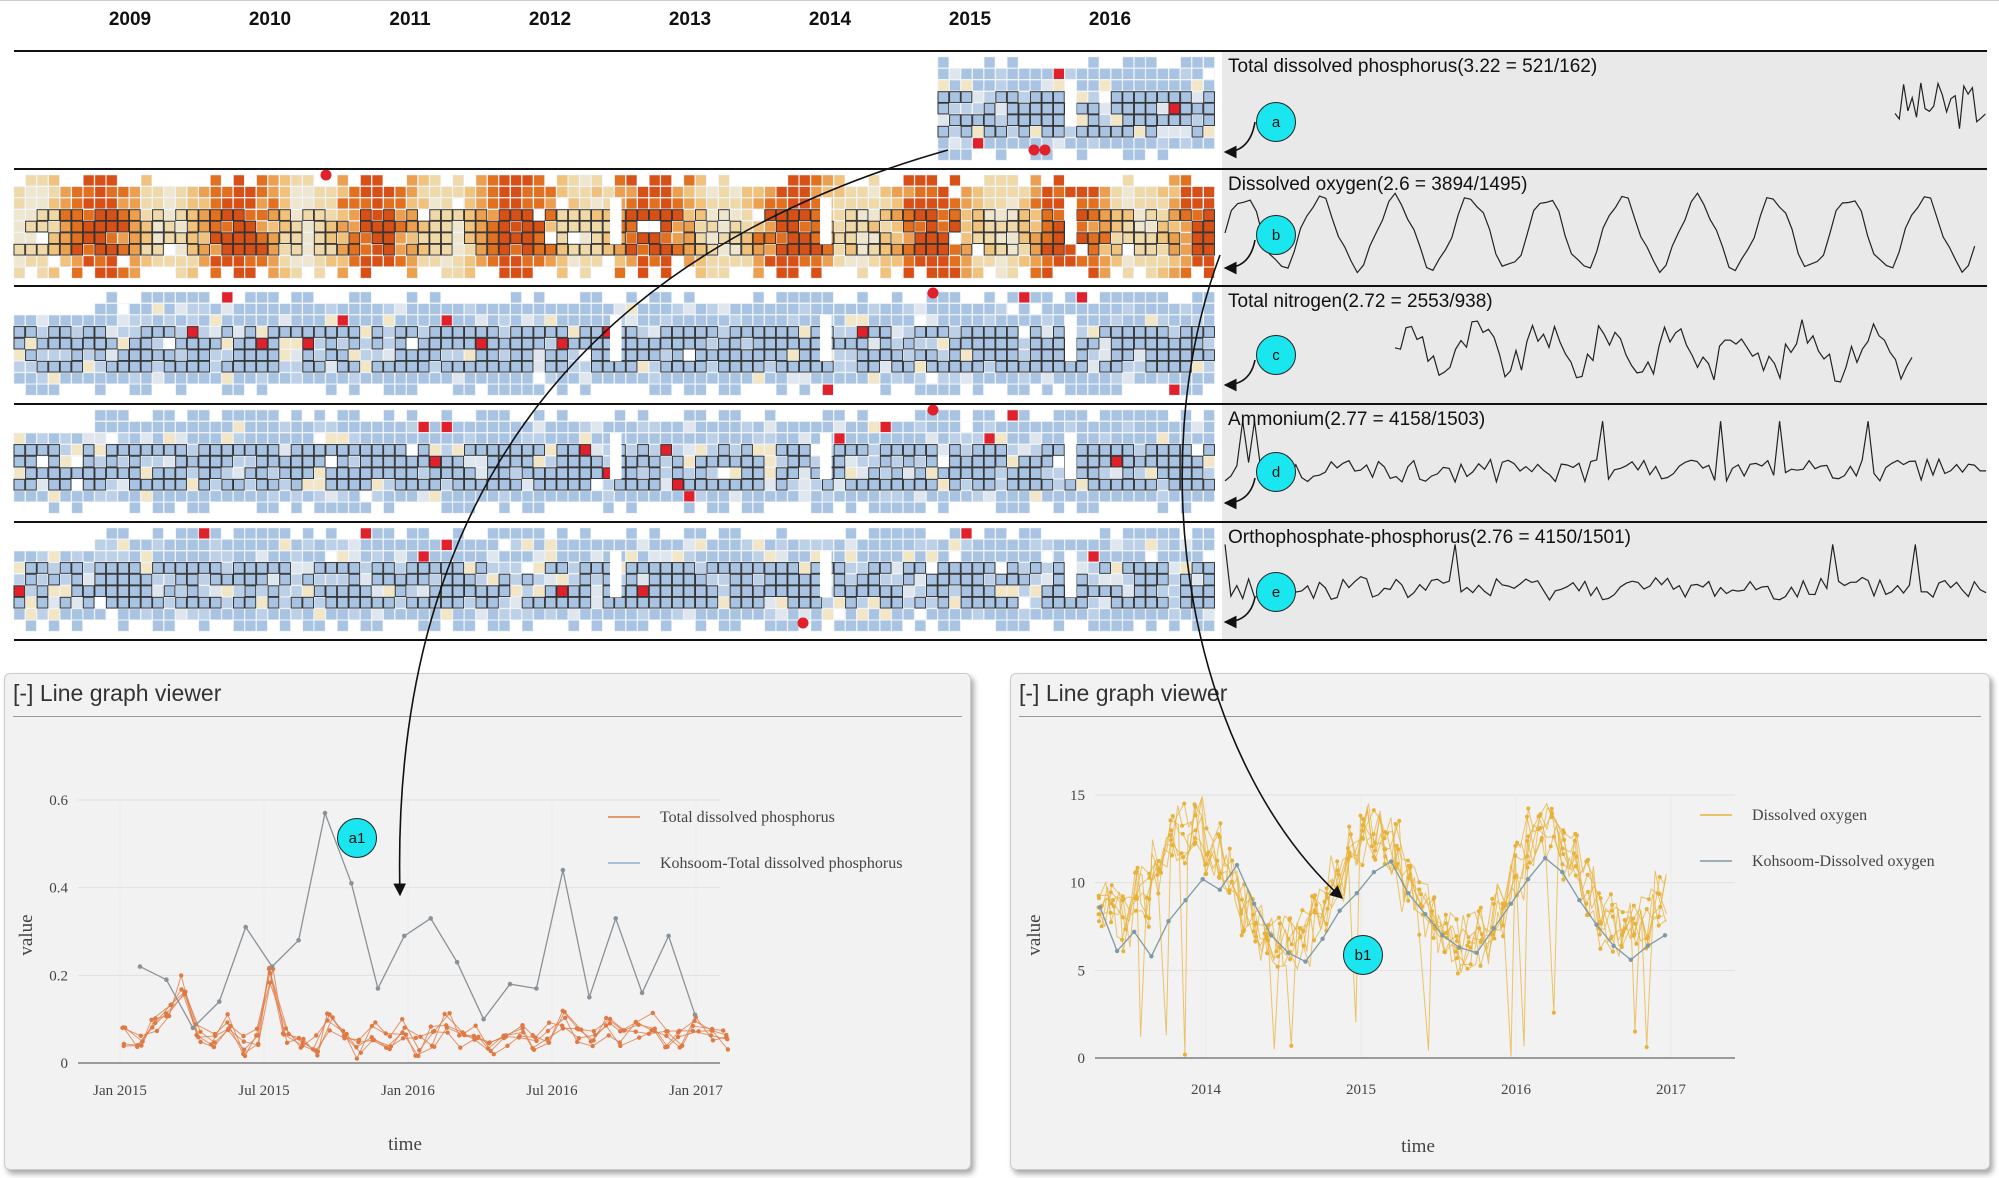 The width and height of the screenshot is (1999, 1178). What do you see at coordinates (408, 1091) in the screenshot?
I see `x-tick-label: Jan 2016` at bounding box center [408, 1091].